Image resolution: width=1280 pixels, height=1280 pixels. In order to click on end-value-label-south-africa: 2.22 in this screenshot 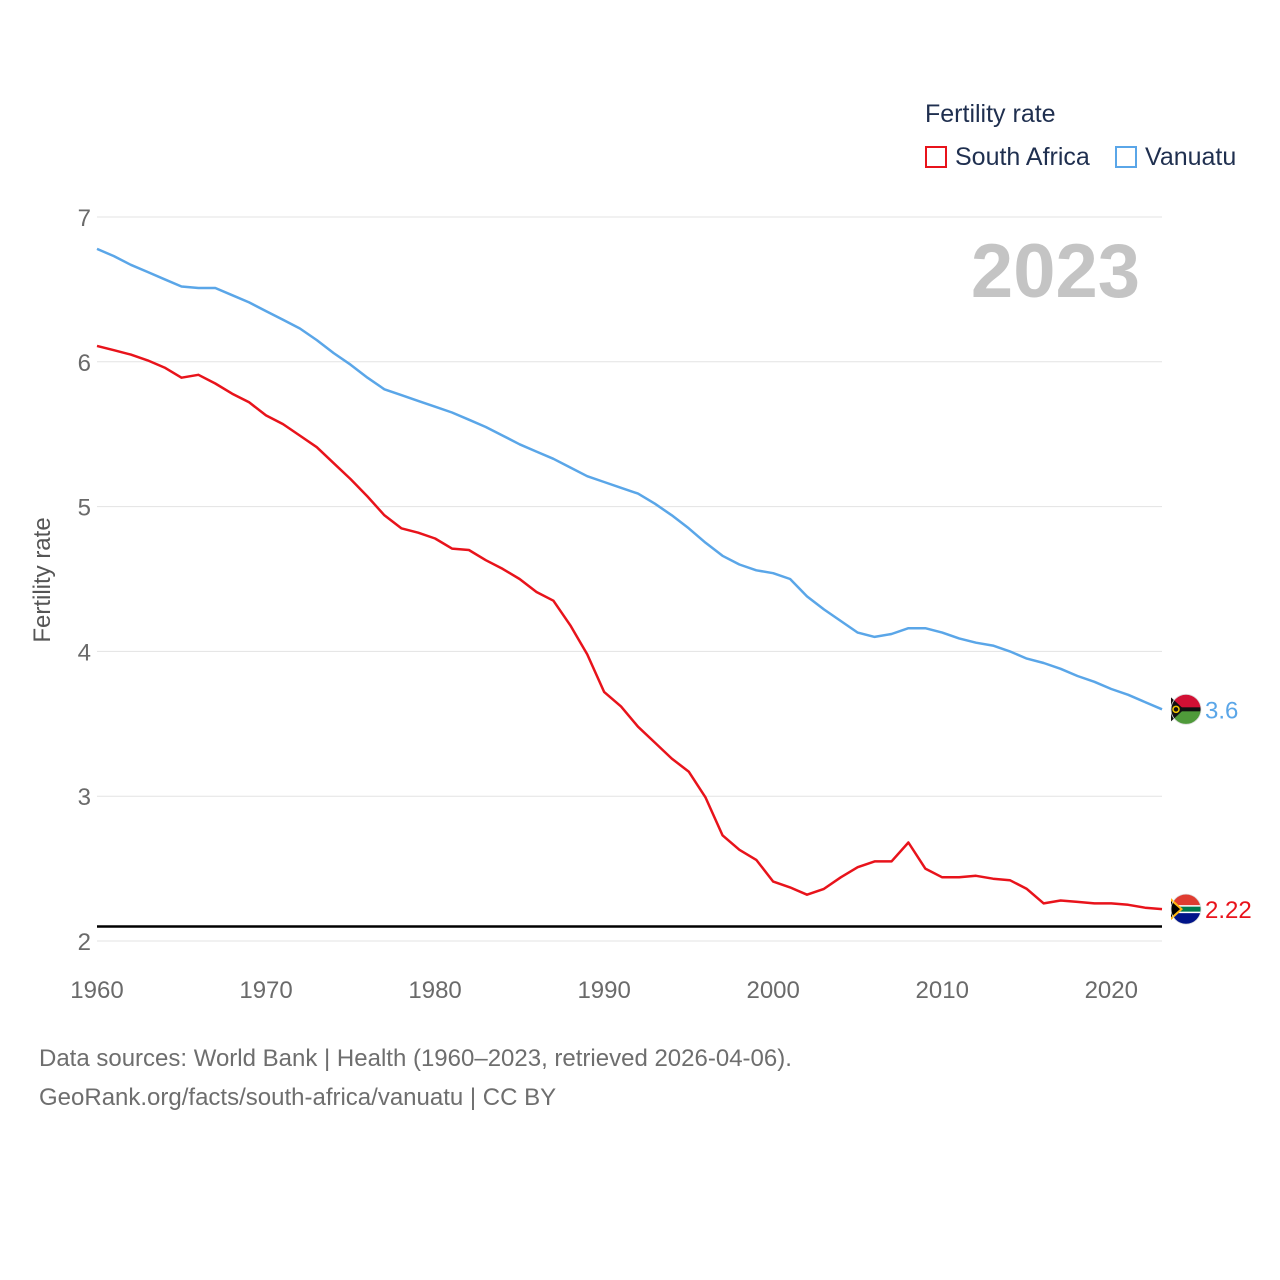, I will do `click(1228, 910)`.